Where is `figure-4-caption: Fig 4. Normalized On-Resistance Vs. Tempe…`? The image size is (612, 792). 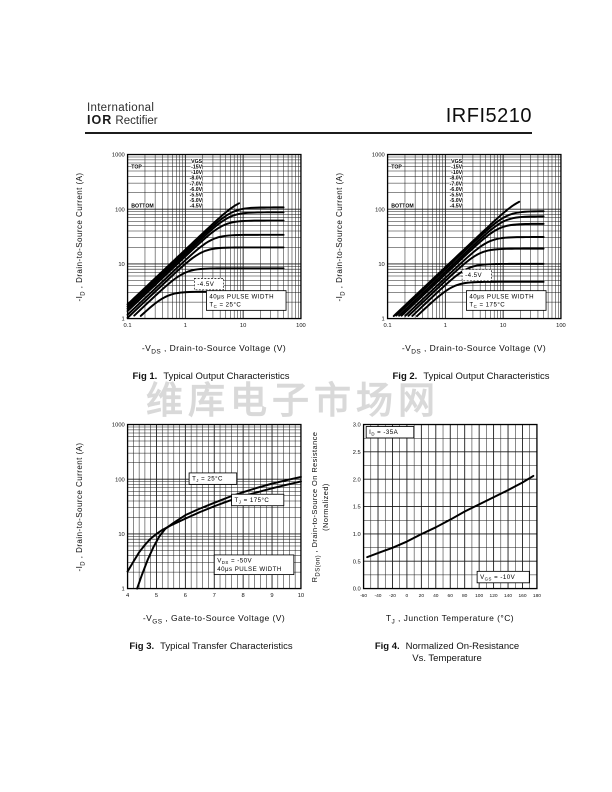 figure-4-caption: Fig 4. Normalized On-Resistance Vs. Tempe… is located at coordinates (447, 652).